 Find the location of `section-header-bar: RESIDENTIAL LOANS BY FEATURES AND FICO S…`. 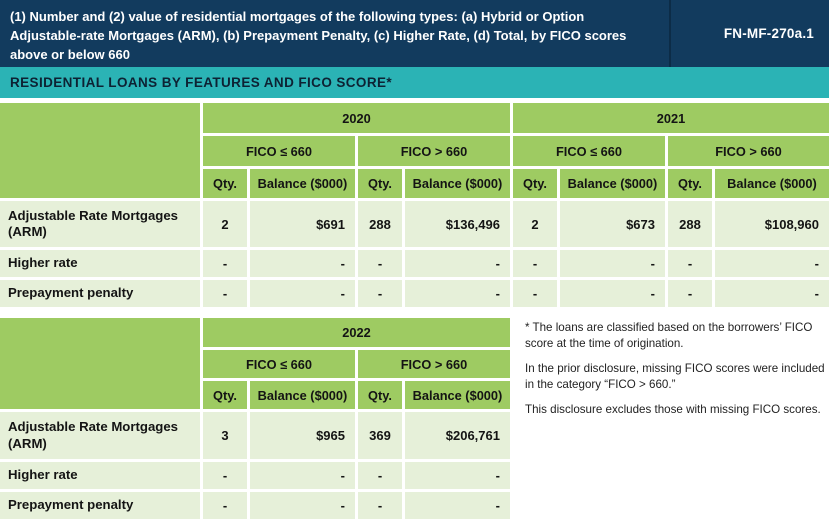

section-header-bar: RESIDENTIAL LOANS BY FEATURES AND FICO S… is located at coordinates (414, 82).